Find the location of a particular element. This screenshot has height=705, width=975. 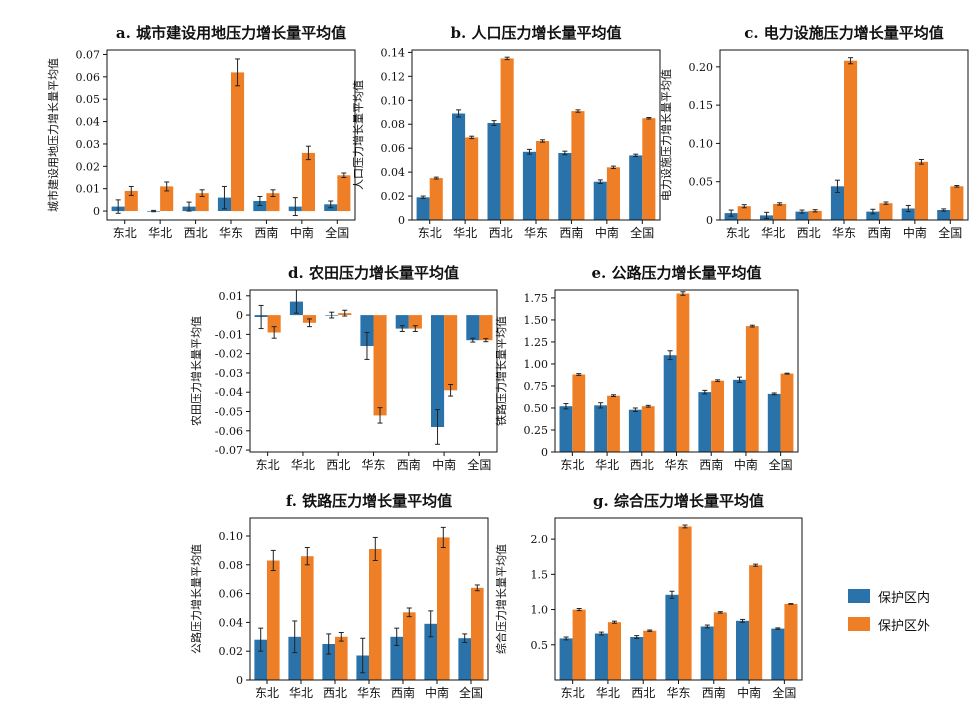

y-tick-label: 0.25 is located at coordinates (536, 430).